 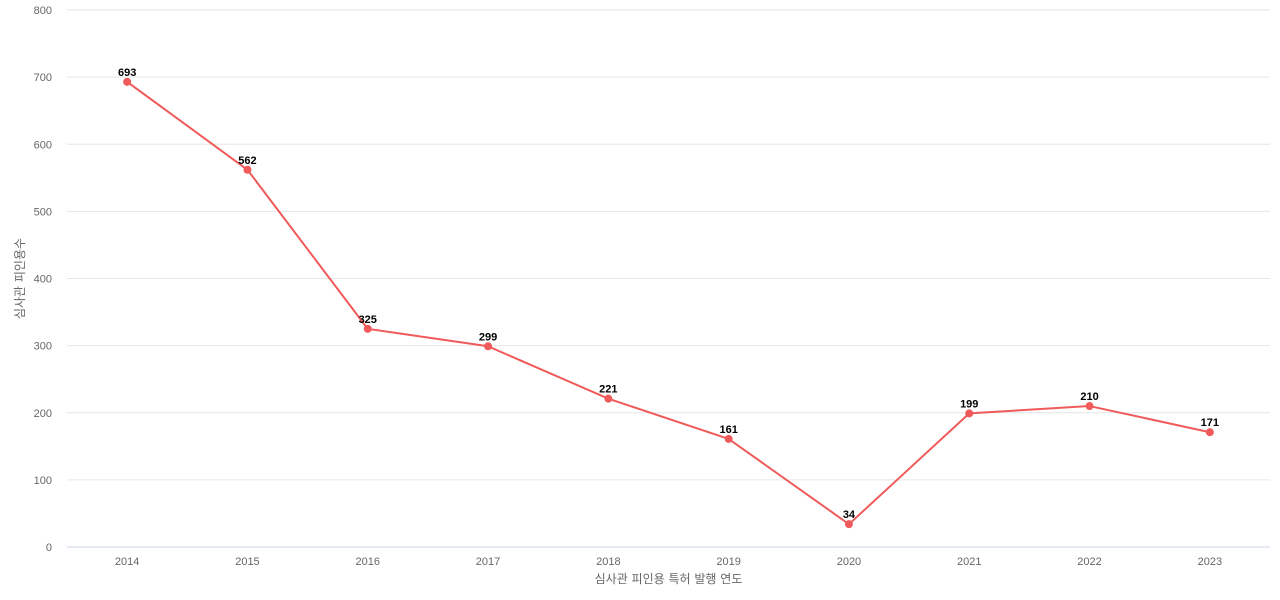 I want to click on data-label: 199, so click(x=969, y=404).